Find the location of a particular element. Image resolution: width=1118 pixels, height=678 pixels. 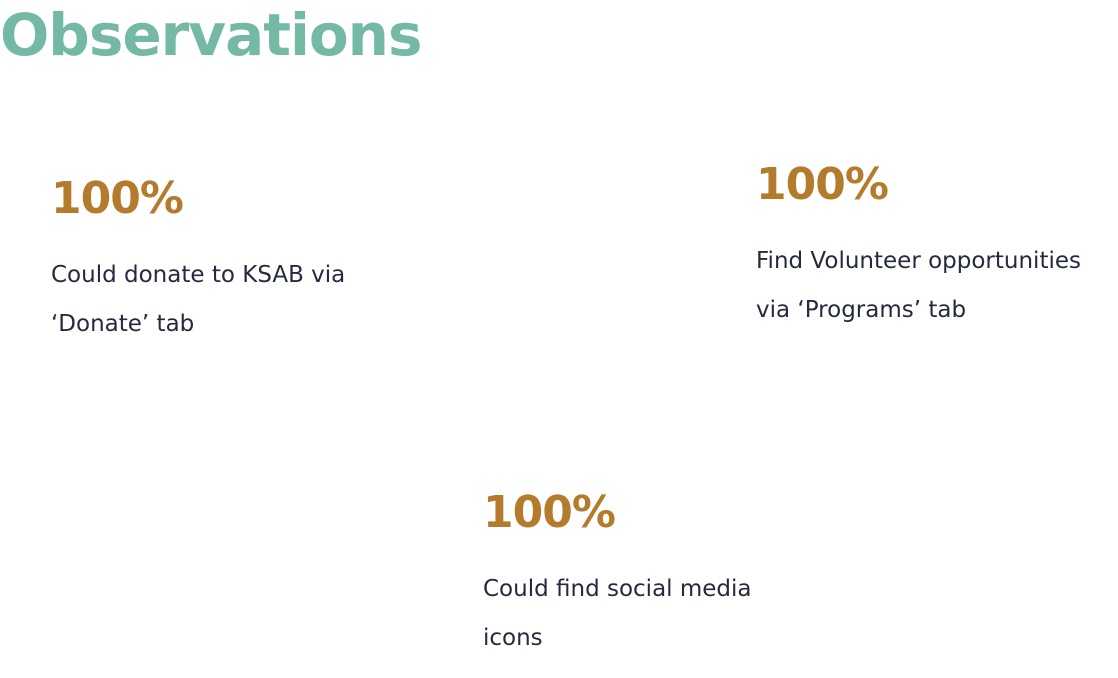

observation-social-media: 100% Could find social media icons is located at coordinates (617, 577).